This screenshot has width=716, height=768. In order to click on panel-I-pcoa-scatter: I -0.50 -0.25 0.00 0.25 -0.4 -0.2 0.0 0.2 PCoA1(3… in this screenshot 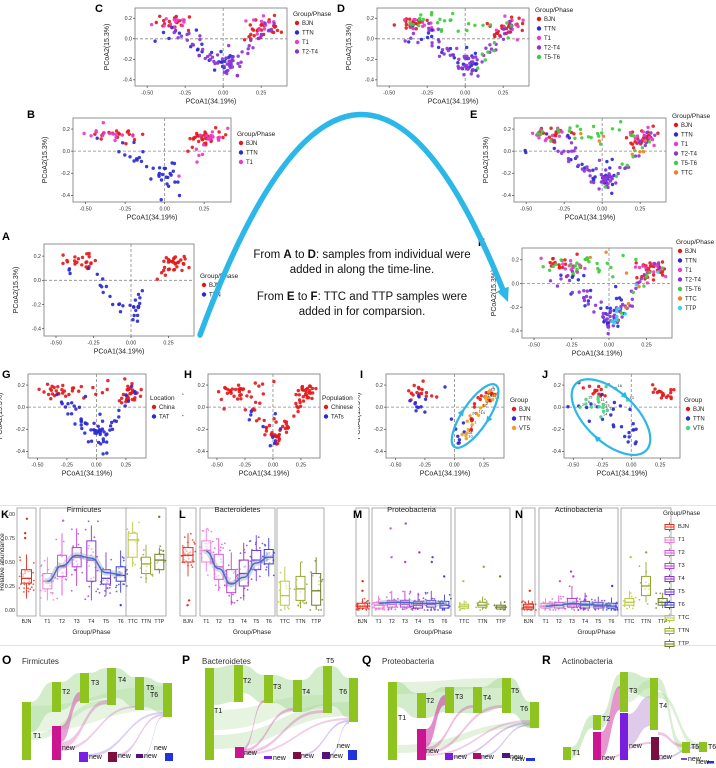, I will do `click(449, 428)`.